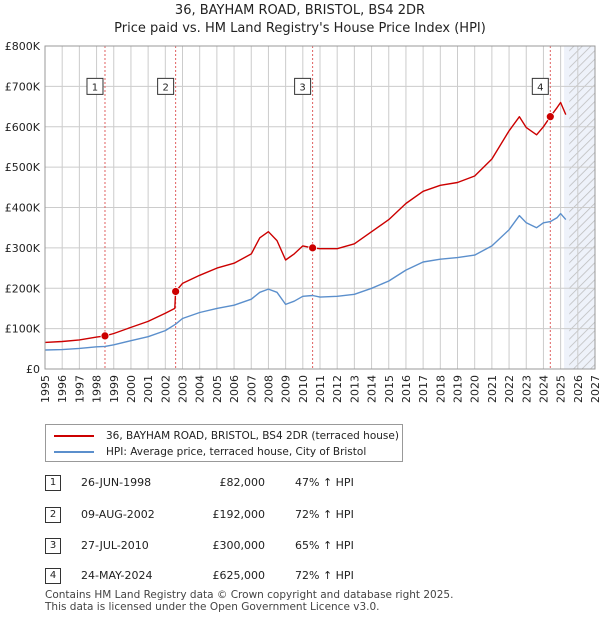  Describe the element at coordinates (324, 482) in the screenshot. I see `transaction-hpi-change: 47% ↑ HPI` at that location.